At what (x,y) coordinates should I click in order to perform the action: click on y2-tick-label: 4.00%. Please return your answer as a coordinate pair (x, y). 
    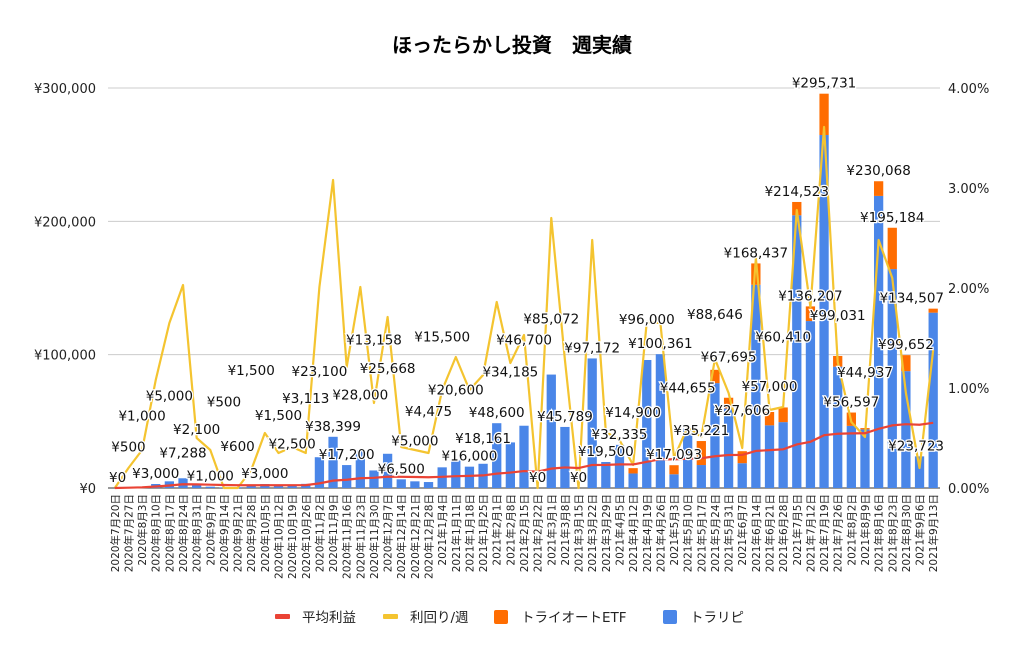
    Looking at the image, I should click on (968, 89).